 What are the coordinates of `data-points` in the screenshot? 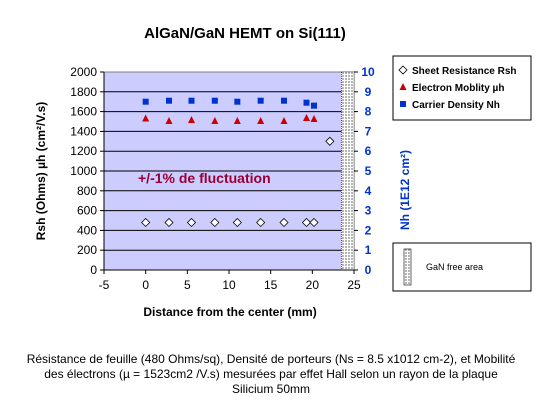 It's located at (238, 162).